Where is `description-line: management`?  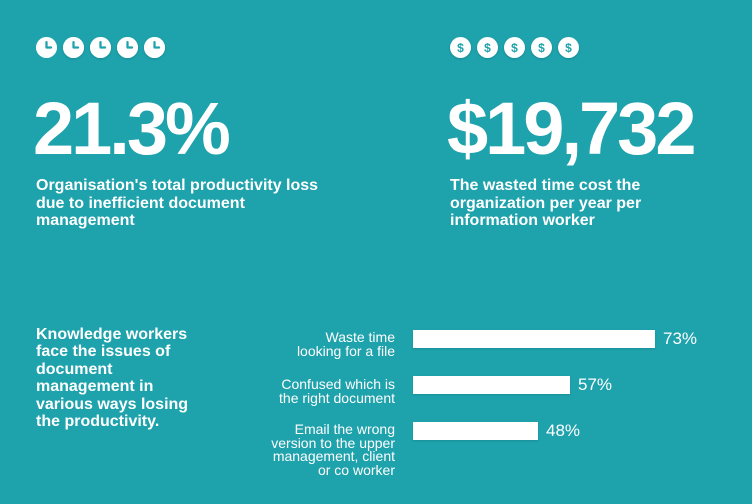 description-line: management is located at coordinates (85, 220).